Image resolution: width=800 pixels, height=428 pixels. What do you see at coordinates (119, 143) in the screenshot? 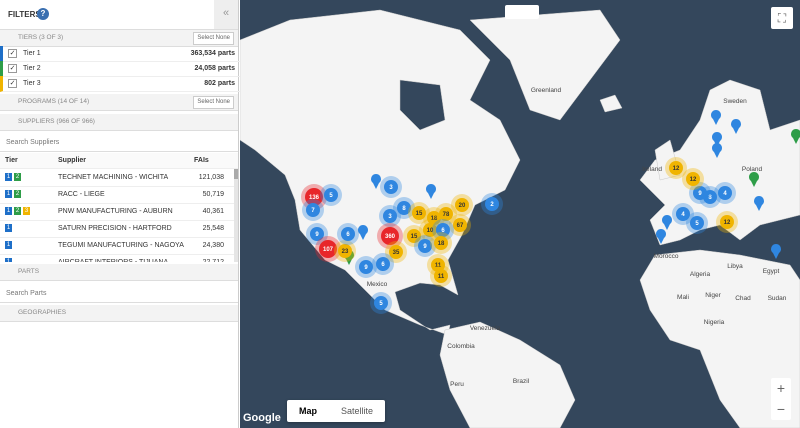
I see `supplier-search: Search Suppliers` at bounding box center [119, 143].